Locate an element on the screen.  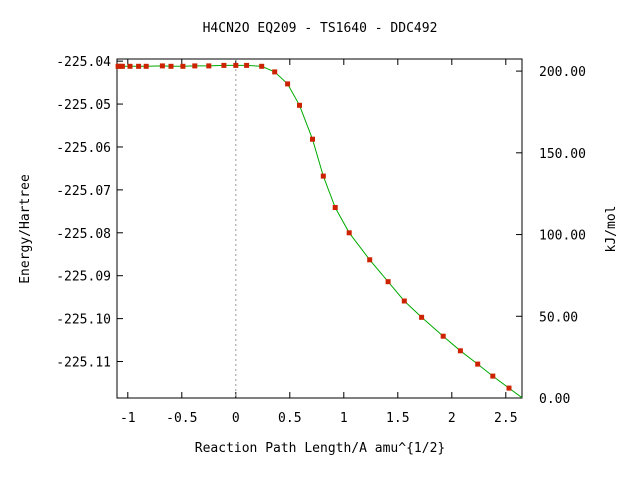
y-tick-label: -225.05 is located at coordinates (83, 105).